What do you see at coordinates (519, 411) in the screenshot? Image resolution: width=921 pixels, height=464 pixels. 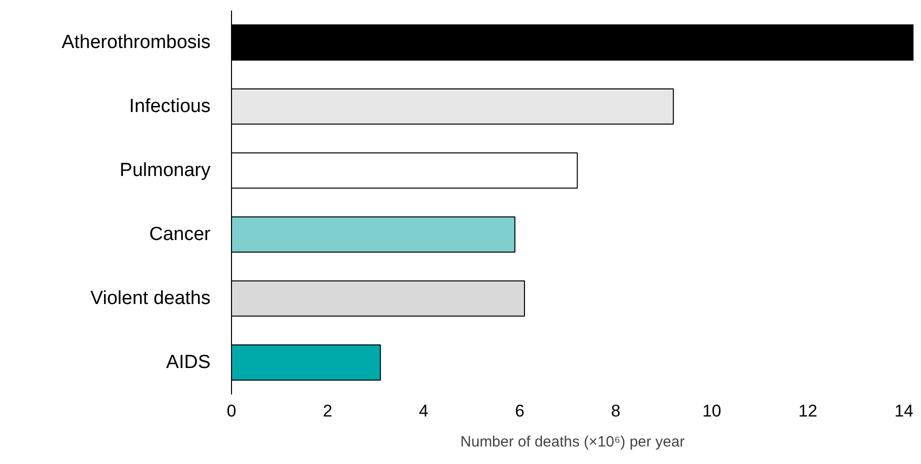 I see `x-tick-label: 6` at bounding box center [519, 411].